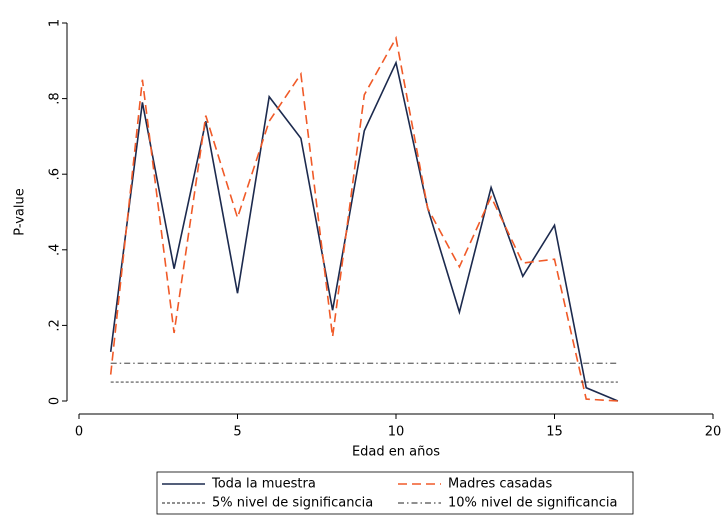 This screenshot has height=516, width=722. I want to click on legend-label: Madres casadas, so click(500, 484).